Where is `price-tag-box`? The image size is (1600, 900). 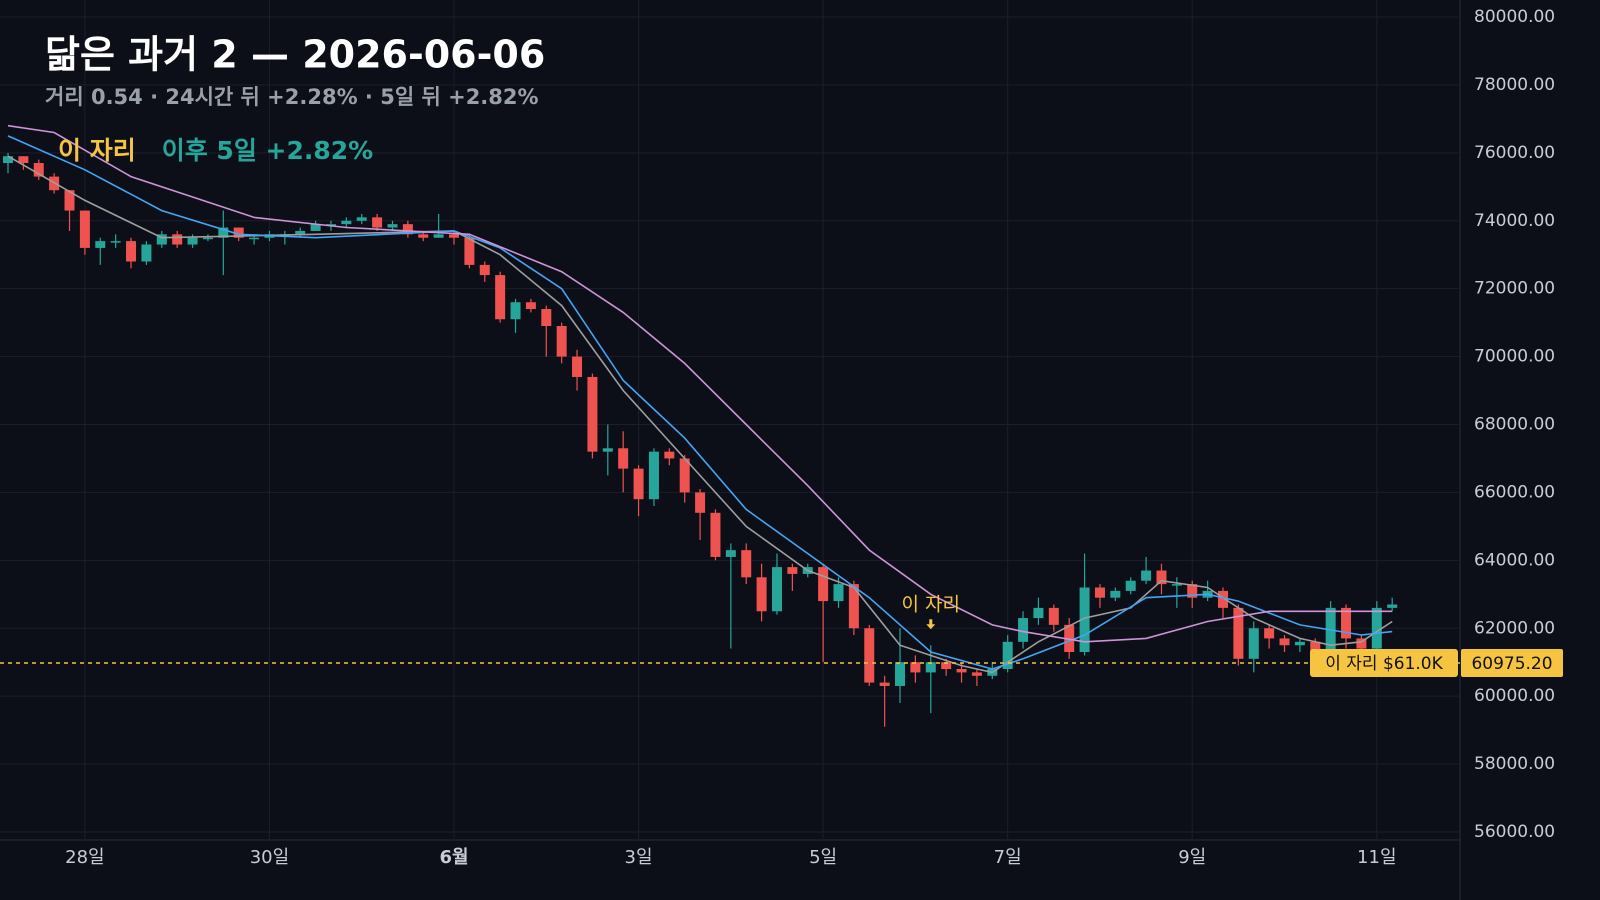
price-tag-box is located at coordinates (1384, 663).